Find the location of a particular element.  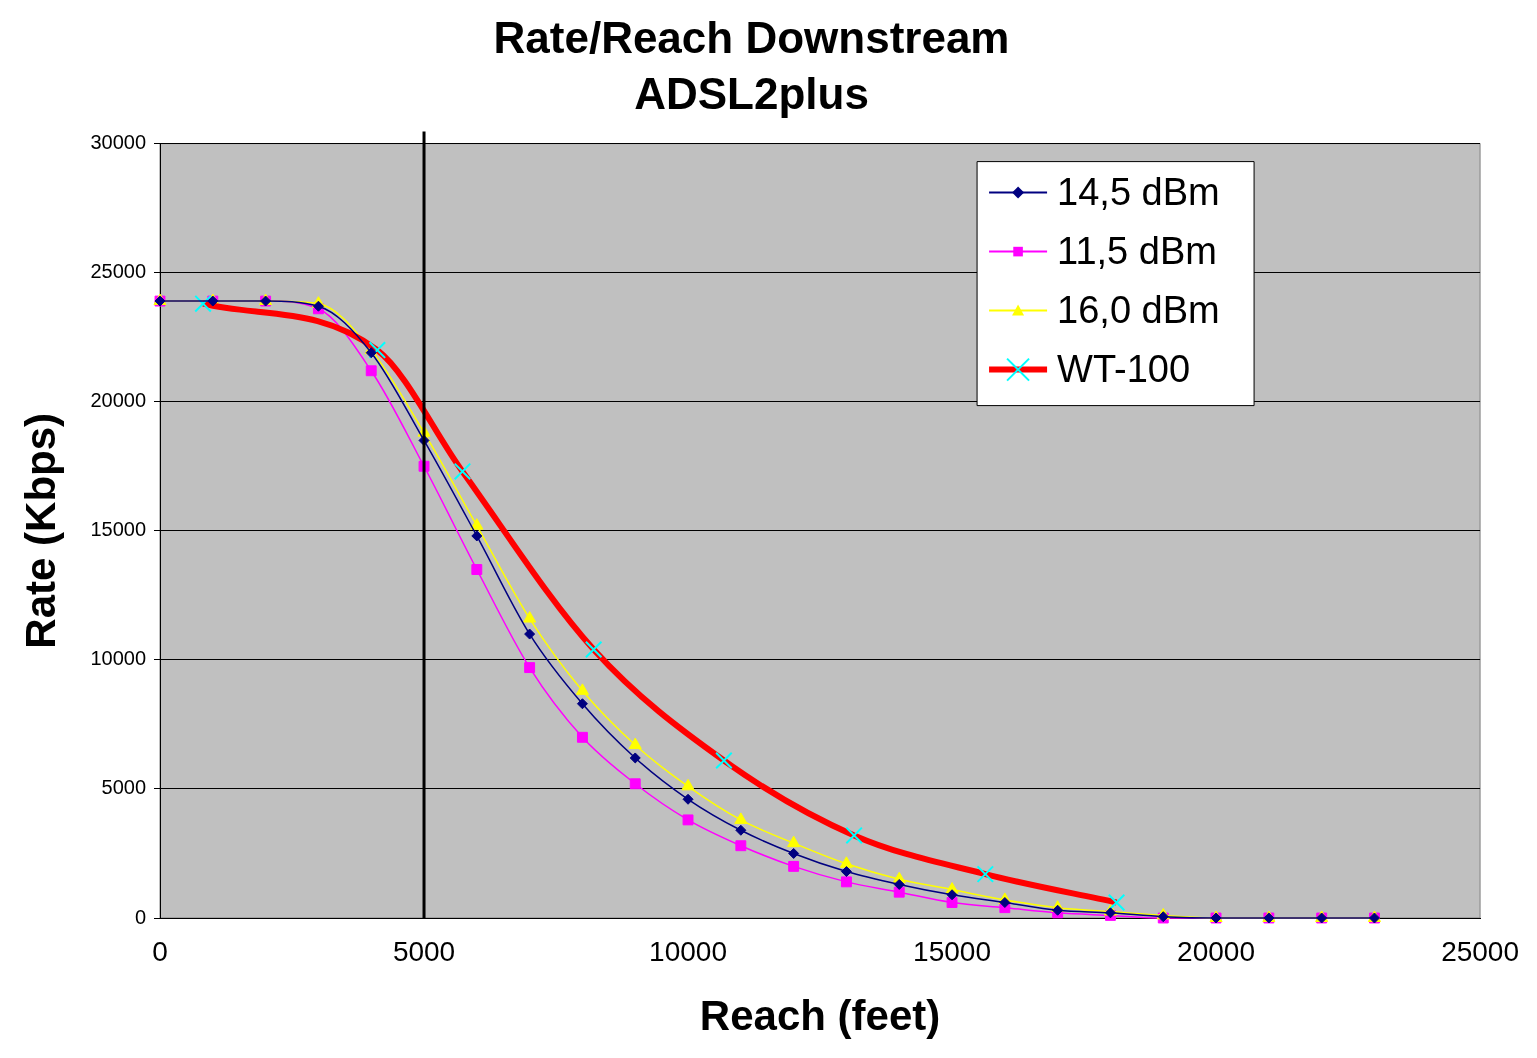

x-tick-label: 15000 is located at coordinates (952, 951).